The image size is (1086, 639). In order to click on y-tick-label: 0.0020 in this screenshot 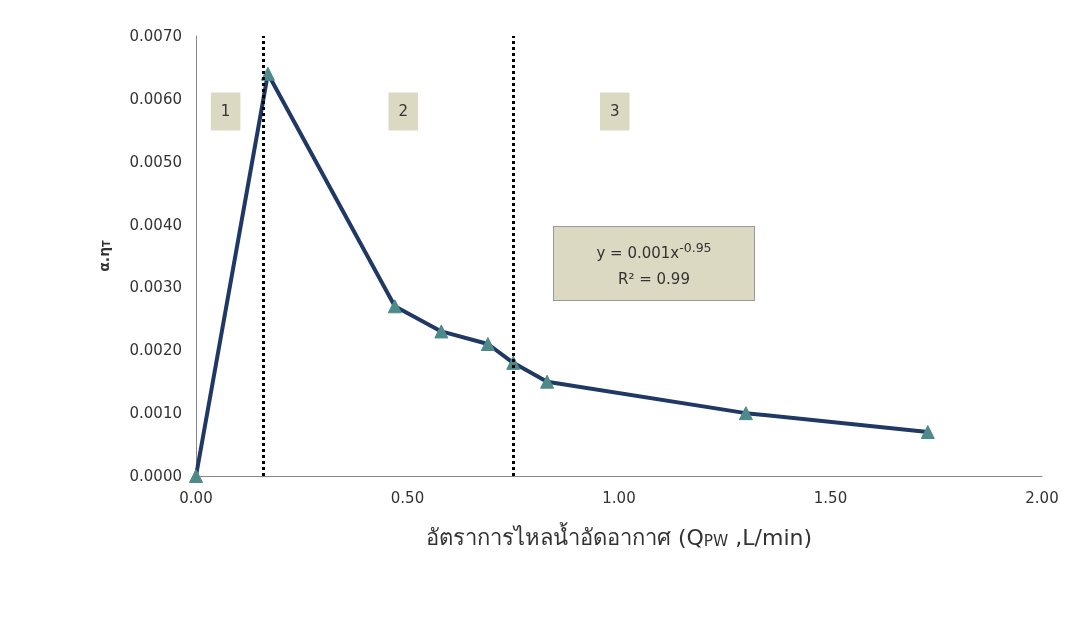, I will do `click(155, 350)`.